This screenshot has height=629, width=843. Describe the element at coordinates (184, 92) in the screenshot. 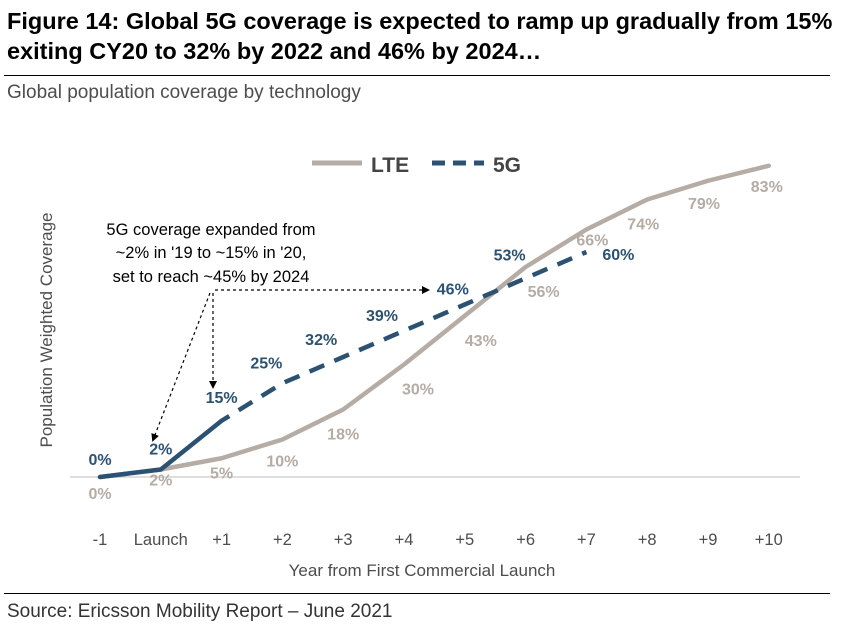

I see `chart-subtitle: Global population coverage by technology` at that location.